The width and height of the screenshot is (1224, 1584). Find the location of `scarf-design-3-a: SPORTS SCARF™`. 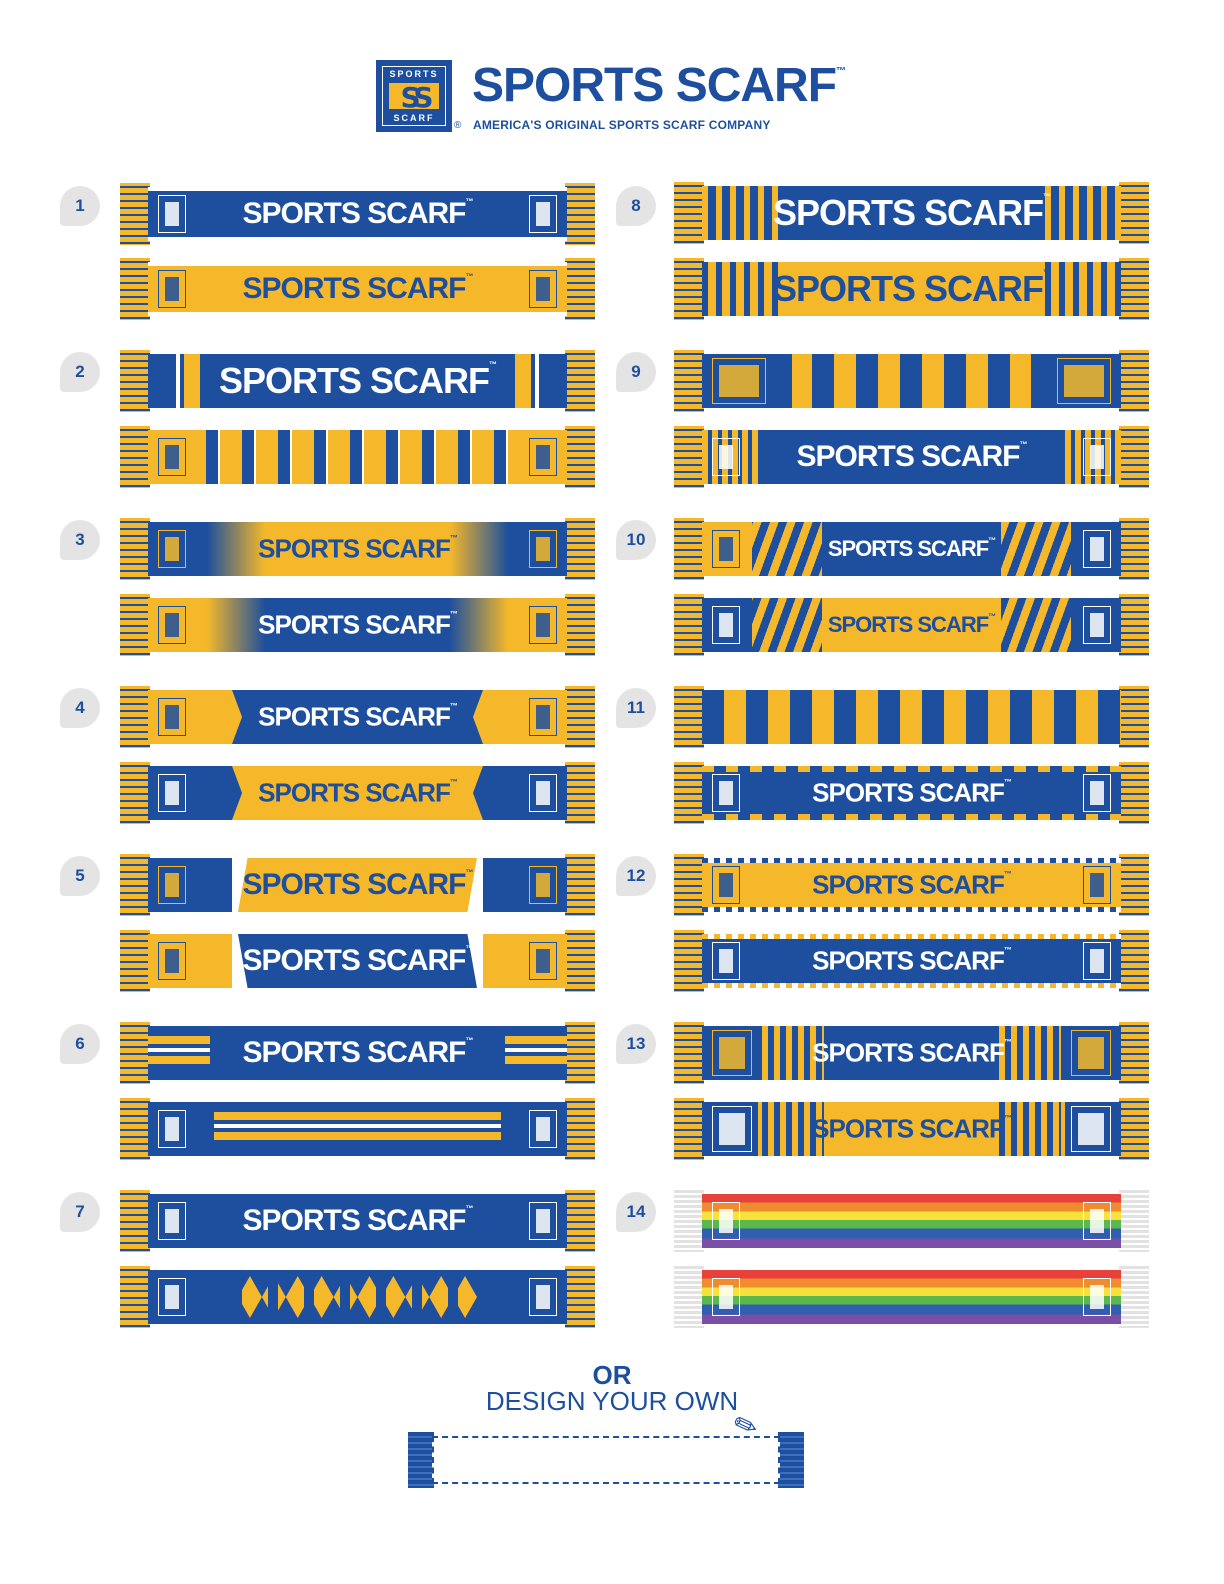

scarf-design-3-a: SPORTS SCARF™ is located at coordinates (357, 549).